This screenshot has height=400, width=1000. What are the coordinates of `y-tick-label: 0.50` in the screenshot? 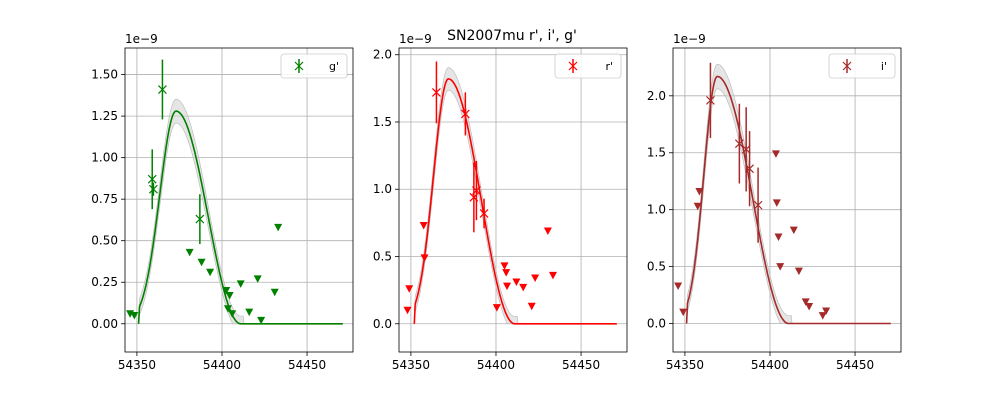 It's located at (104, 241).